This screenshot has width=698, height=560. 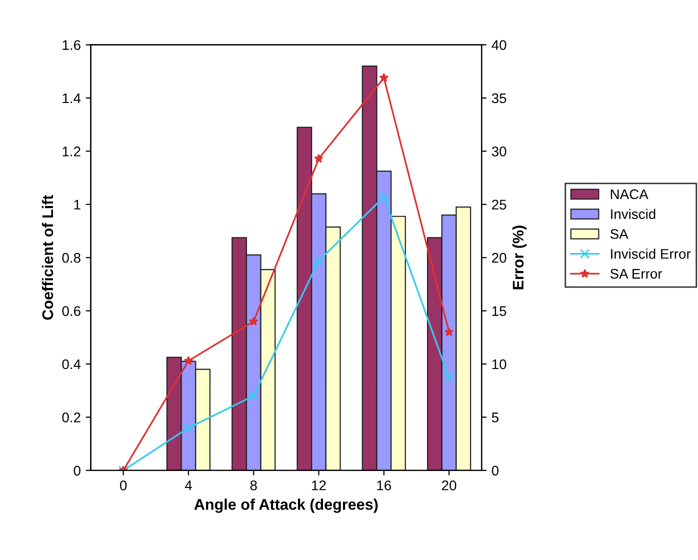 What do you see at coordinates (499, 257) in the screenshot?
I see `y2-tick-label: 20` at bounding box center [499, 257].